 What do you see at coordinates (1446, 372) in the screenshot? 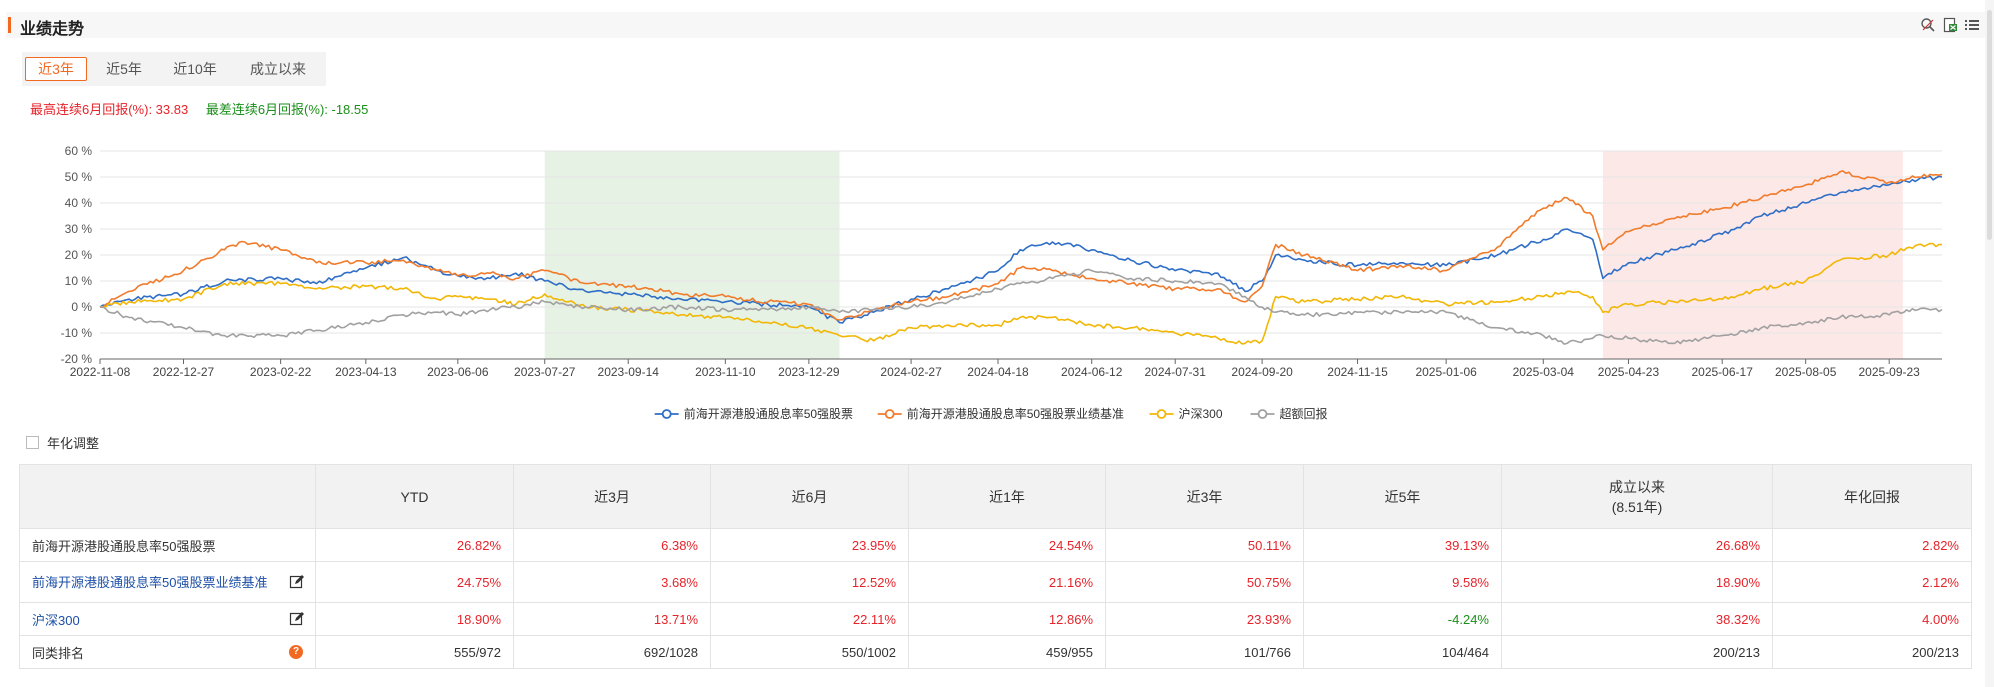
I see `x-tick-label: 2025-01-06` at bounding box center [1446, 372].